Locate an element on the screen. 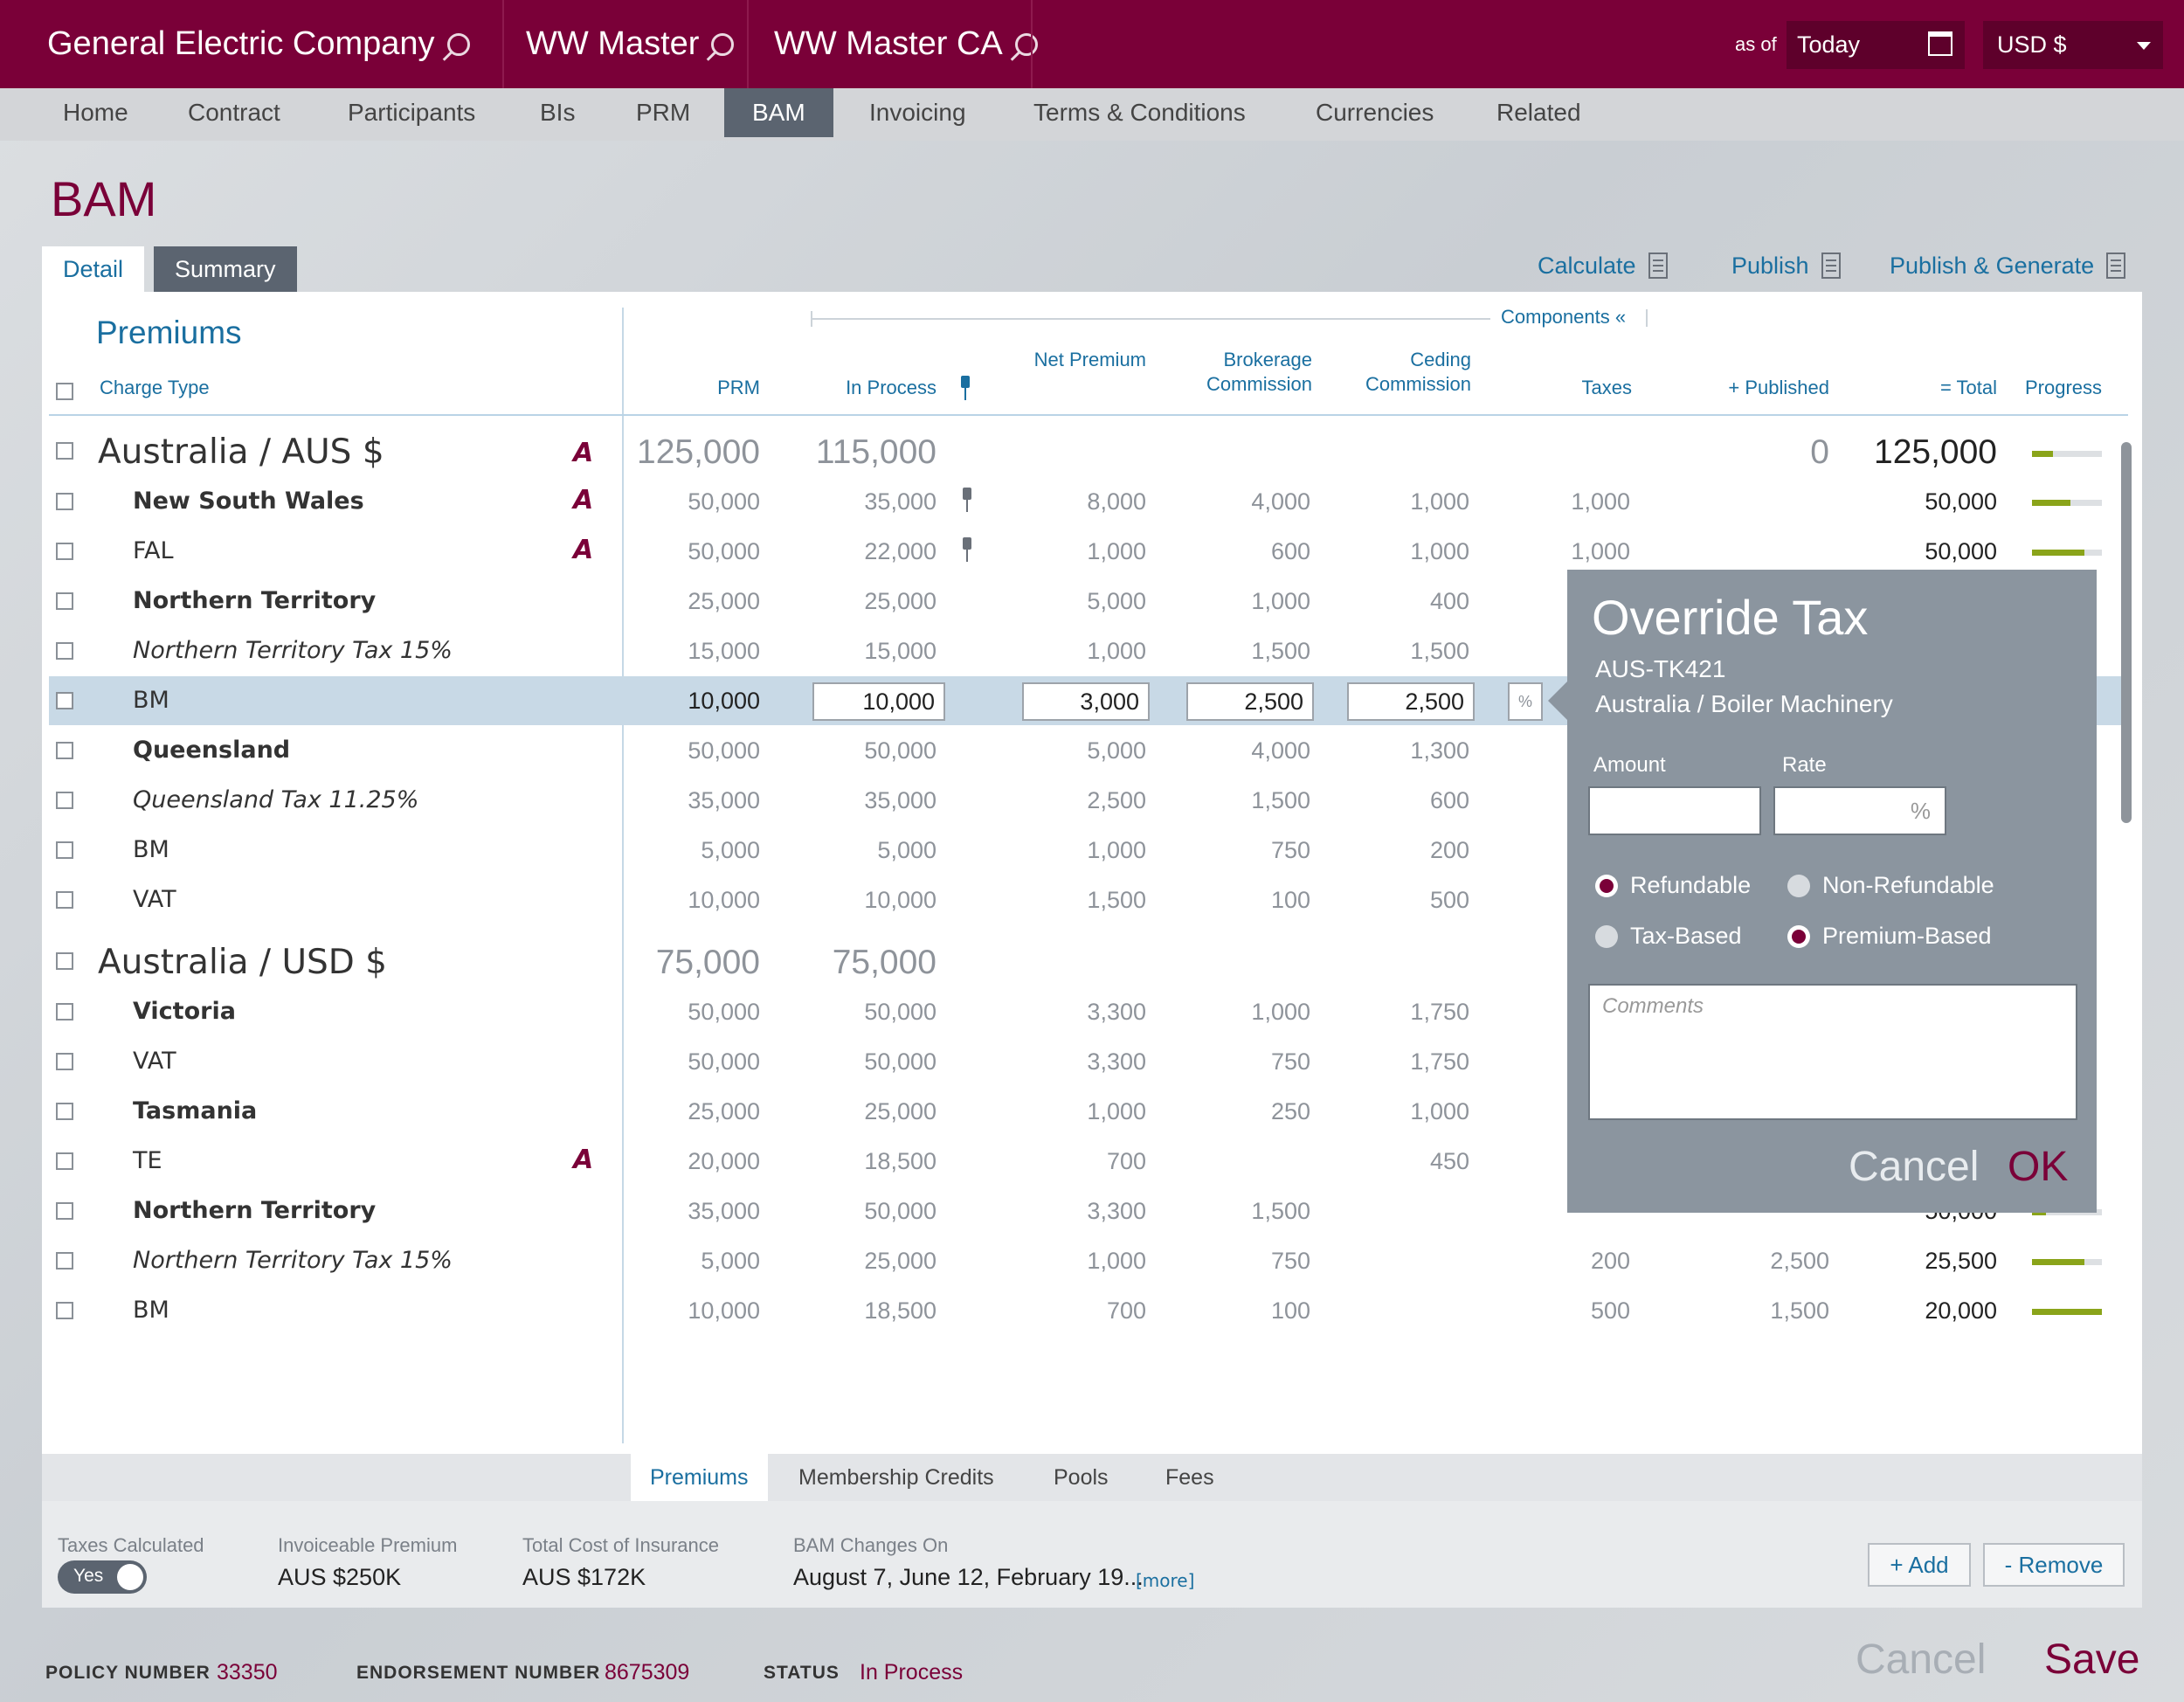 This screenshot has height=1702, width=2184. save-button: Save is located at coordinates (2092, 1659).